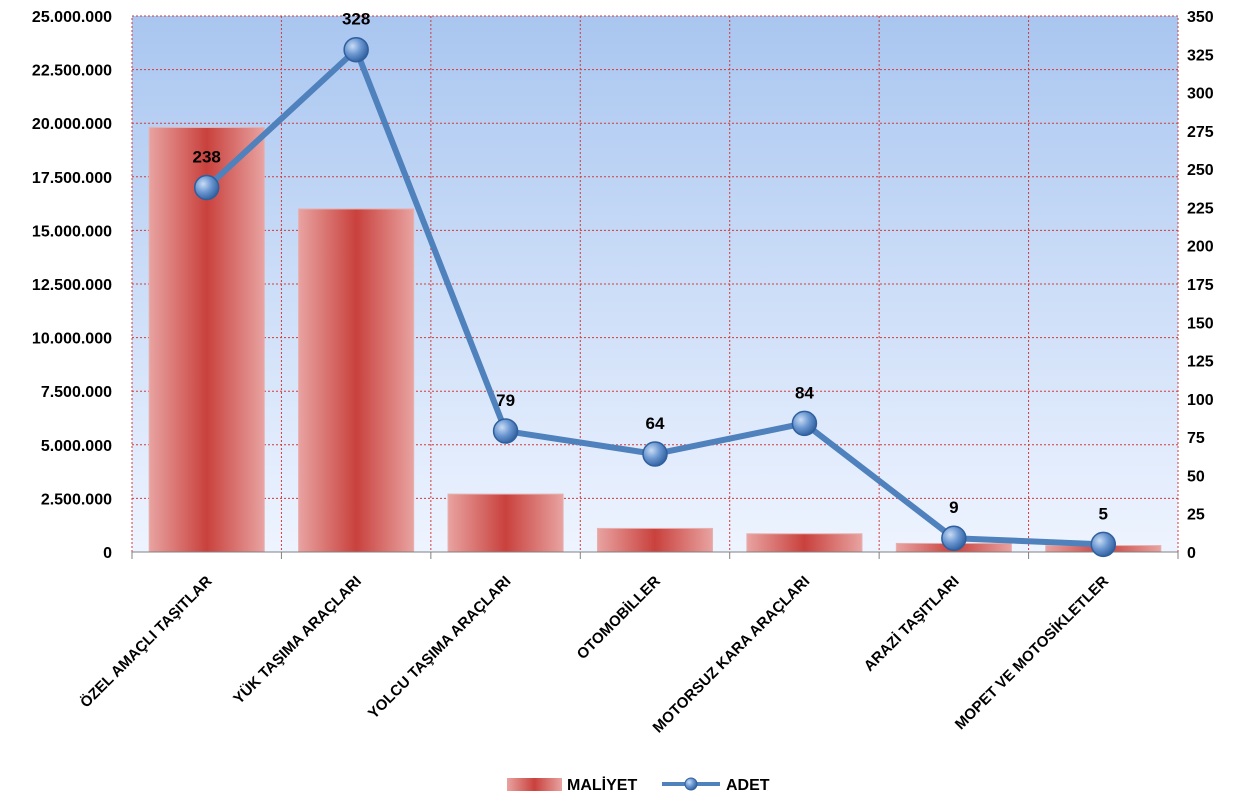  I want to click on legend-adet-label: ADET, so click(748, 785).